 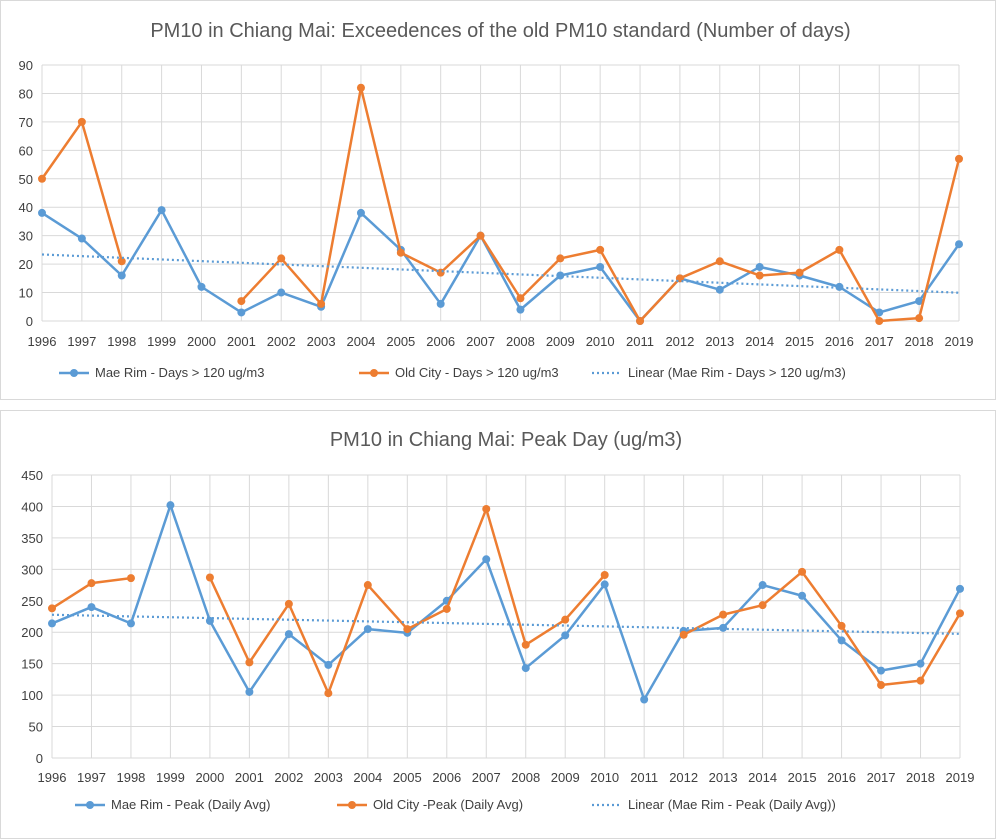 I want to click on legend-label: Linear (Mae Rim - Peak (Daily Avg)), so click(x=732, y=804).